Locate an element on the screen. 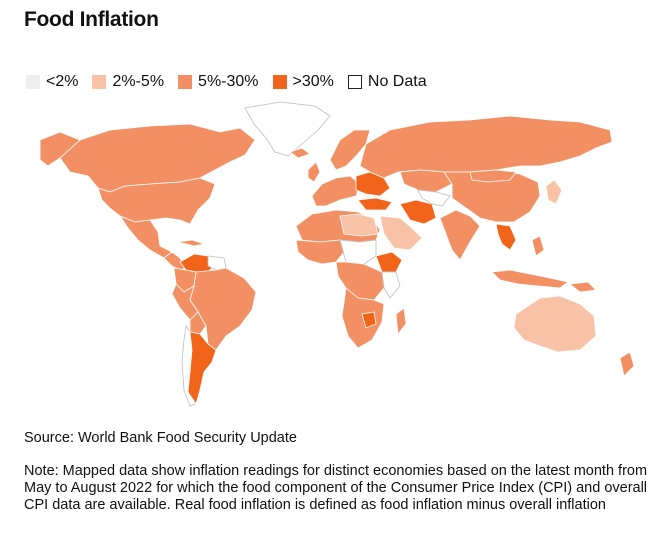 The width and height of the screenshot is (669, 545). region-libya-egypt is located at coordinates (359, 225).